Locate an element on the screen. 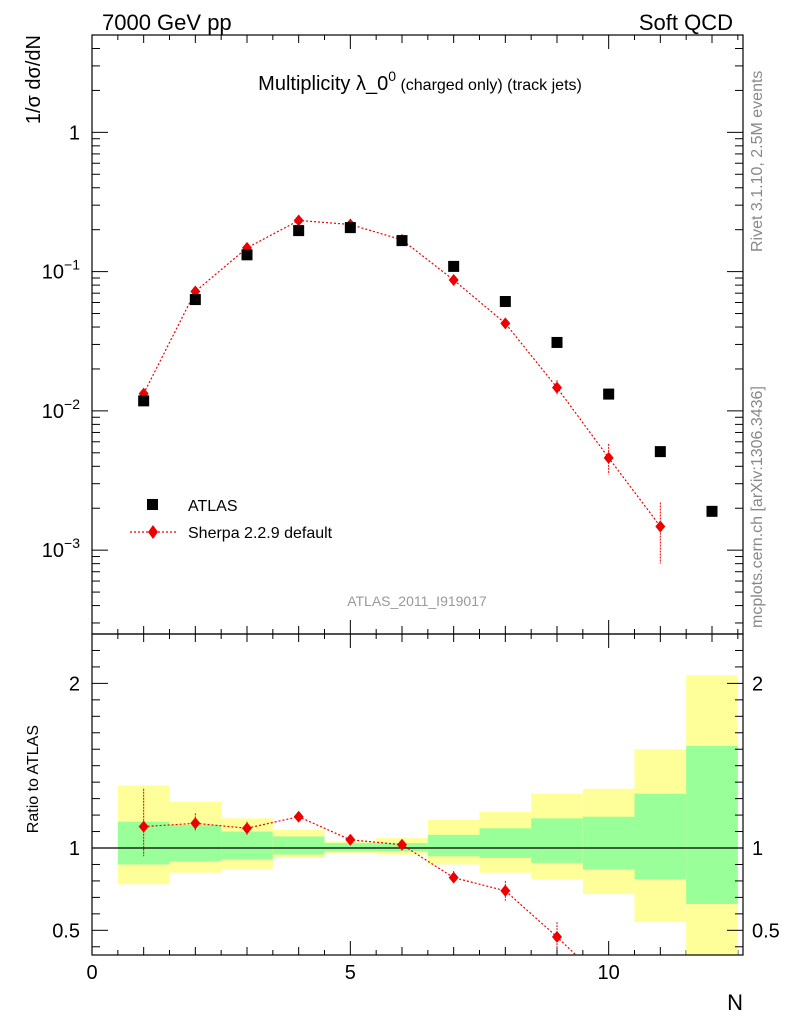 This screenshot has width=786, height=1024. ratio-y-tick-label: 0.5 is located at coordinates (66, 931).